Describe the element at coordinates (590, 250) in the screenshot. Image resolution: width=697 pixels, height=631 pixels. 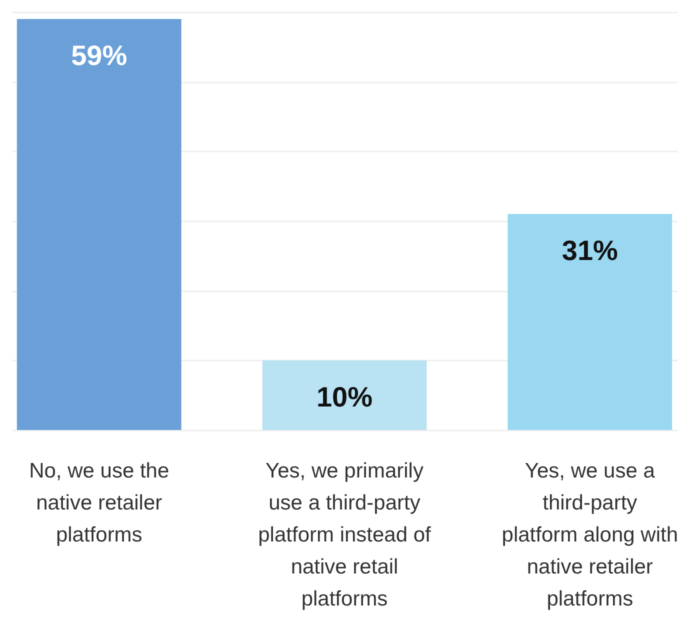
I see `data-label: 31%` at that location.